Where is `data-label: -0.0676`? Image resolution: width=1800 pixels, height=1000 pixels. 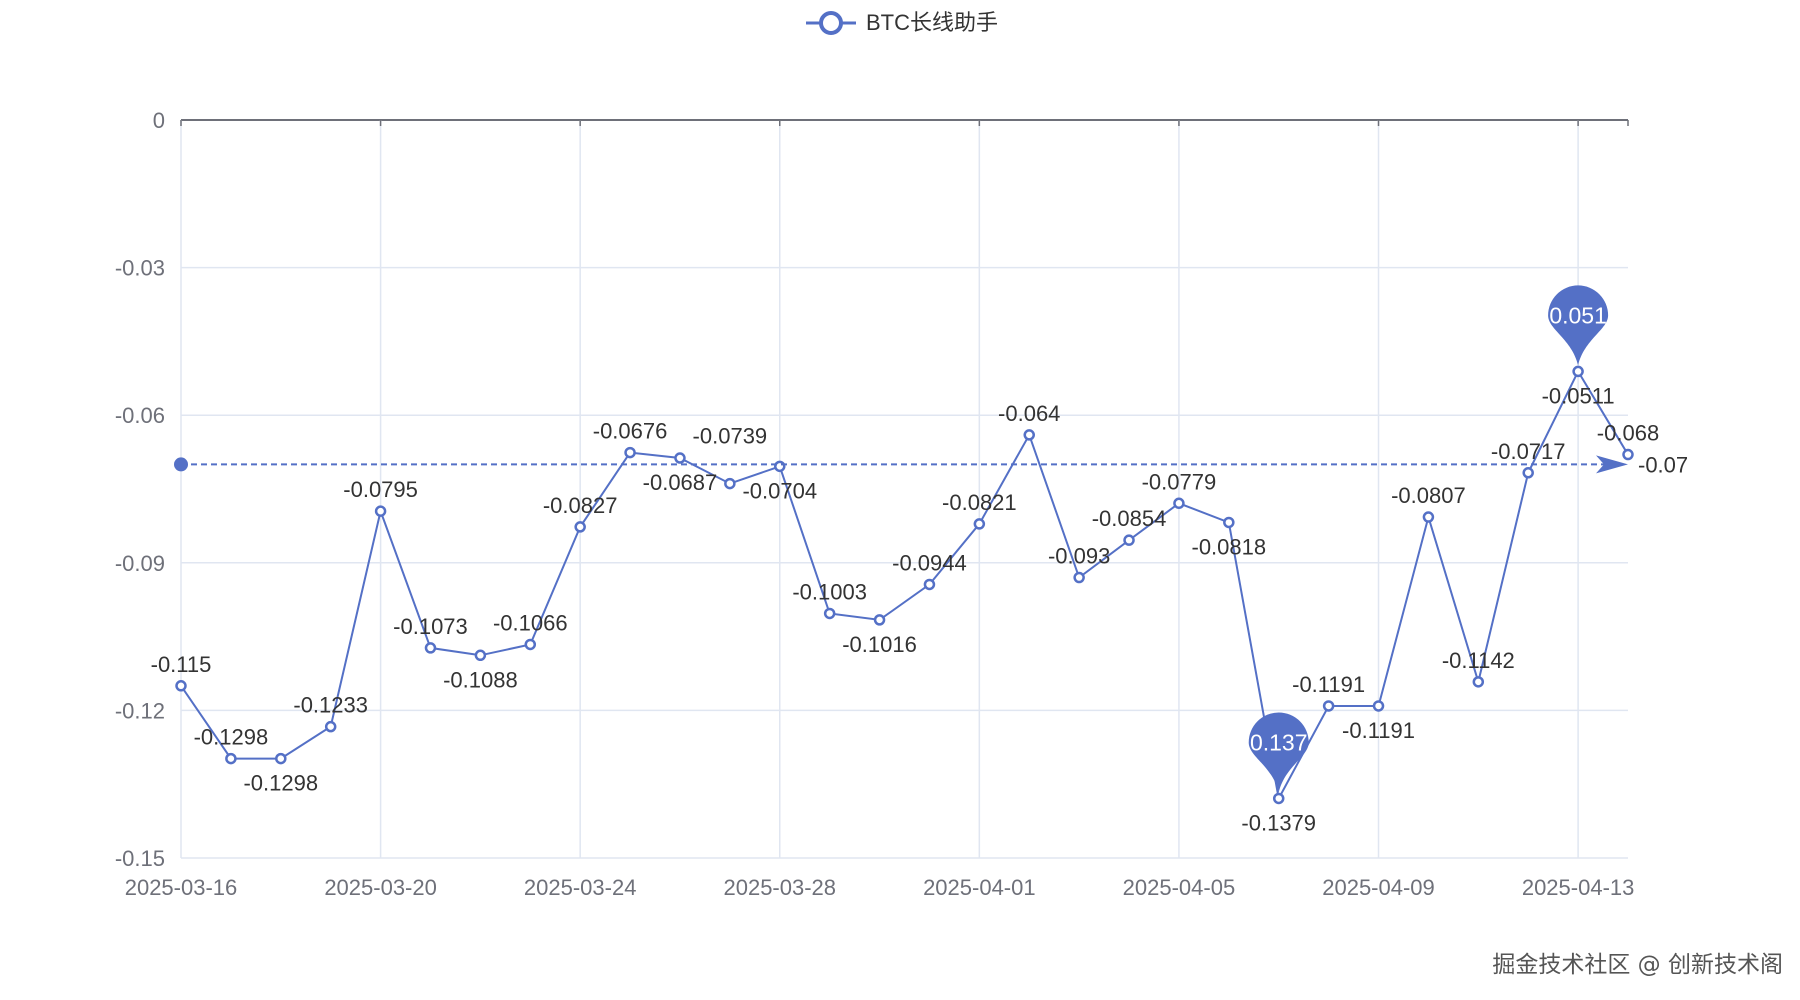 data-label: -0.0676 is located at coordinates (630, 431).